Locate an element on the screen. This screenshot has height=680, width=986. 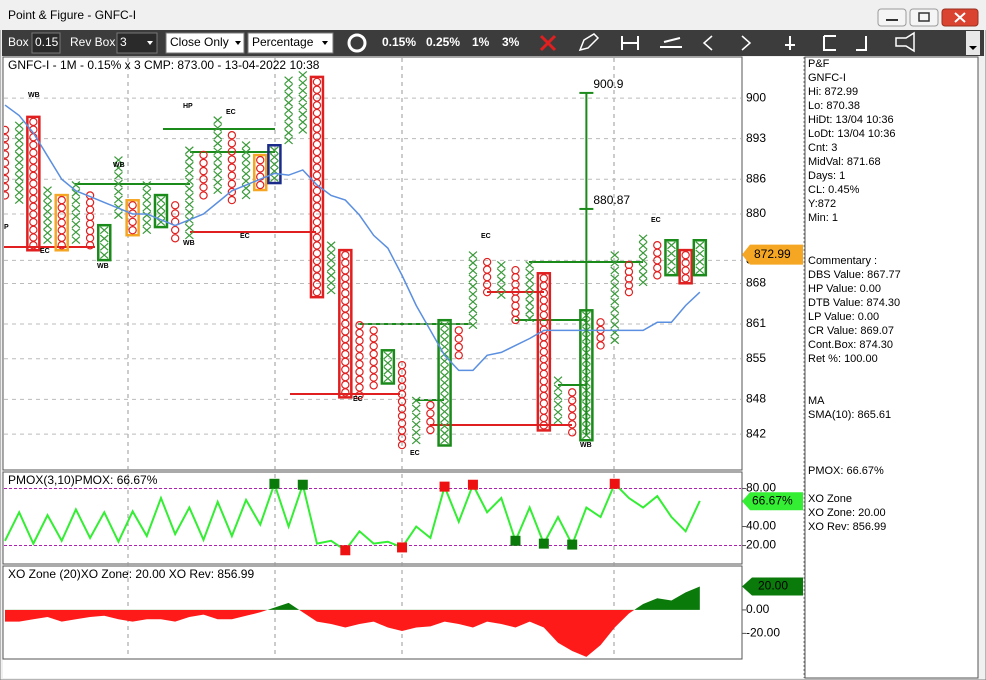
trendline-button is located at coordinates (671, 42).